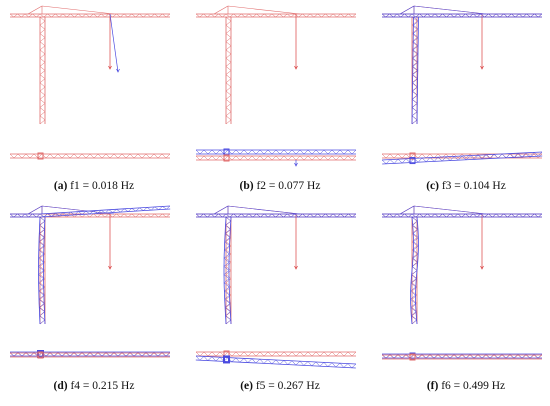  I want to click on frequency-label: f5 = 0.267 Hz, so click(287, 386).